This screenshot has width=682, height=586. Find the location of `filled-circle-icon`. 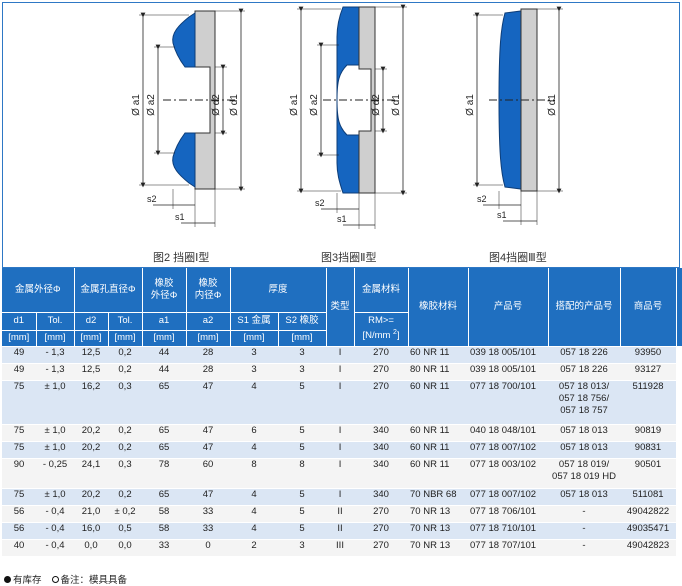

filled-circle-icon is located at coordinates (7, 579).